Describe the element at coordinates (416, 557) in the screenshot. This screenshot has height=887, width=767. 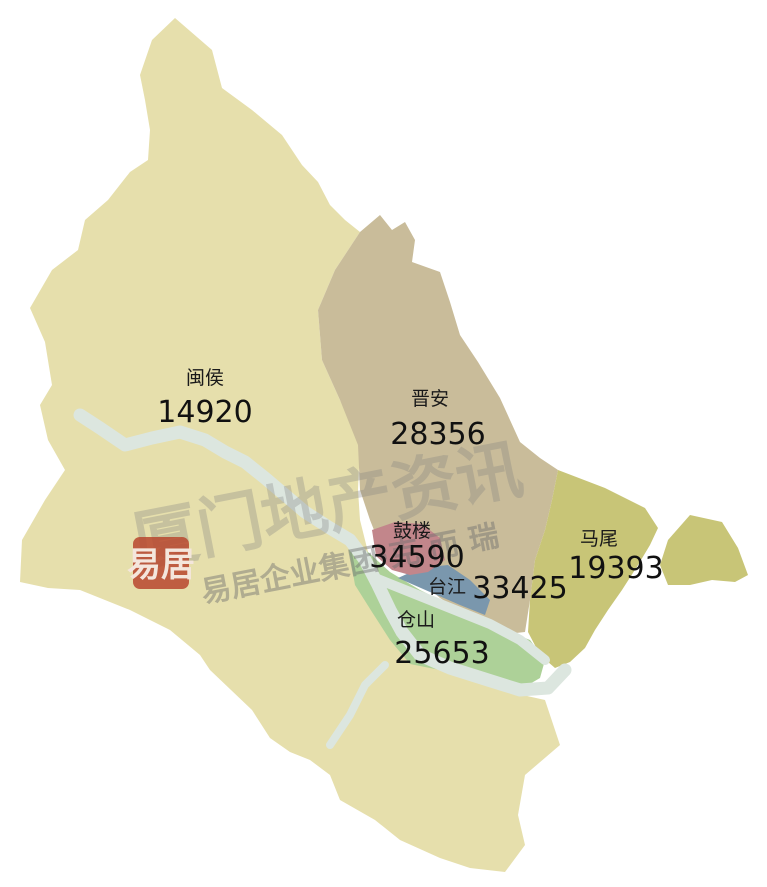
I see `label-gulou-value: 34590` at that location.